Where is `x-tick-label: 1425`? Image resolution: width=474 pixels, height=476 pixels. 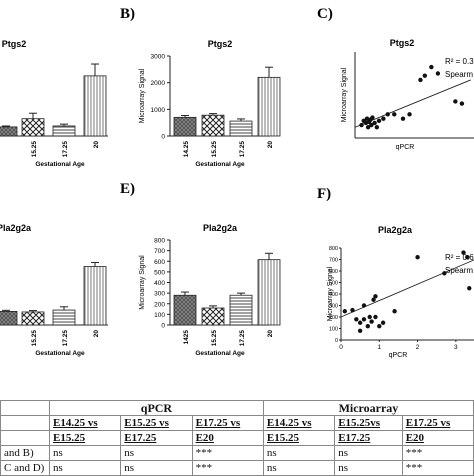
x-tick-label: 1425 is located at coordinates (186, 337).